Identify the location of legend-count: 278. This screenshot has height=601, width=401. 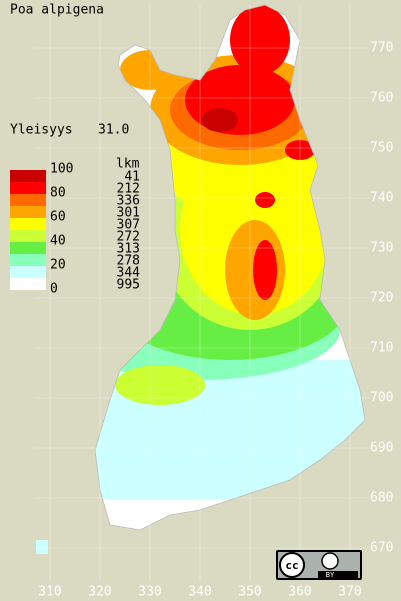
(128, 261).